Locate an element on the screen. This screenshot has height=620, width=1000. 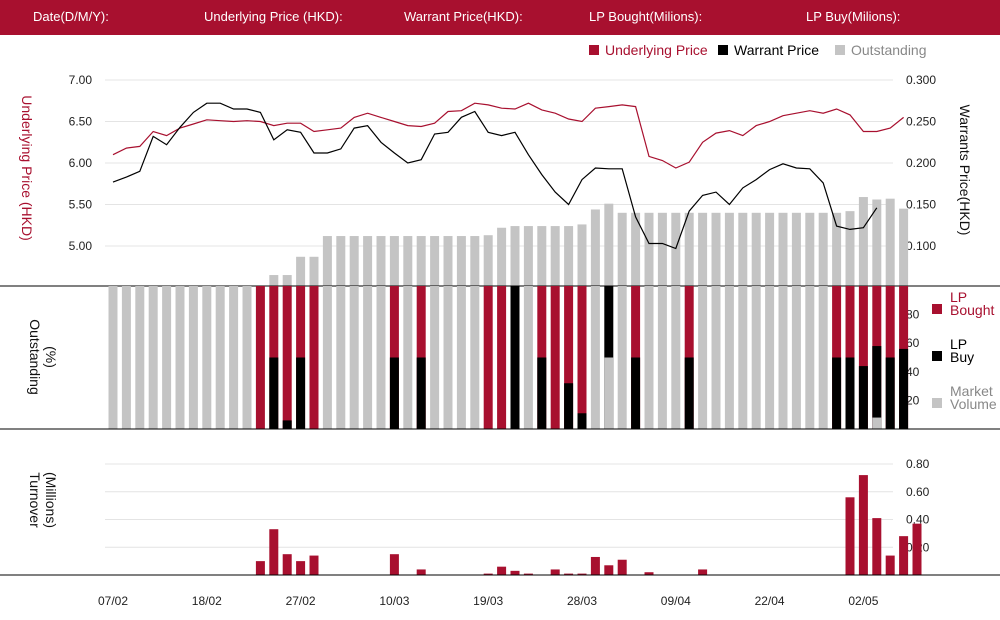
lp-bought-label: LP Bought(Milions): is located at coordinates (646, 16).